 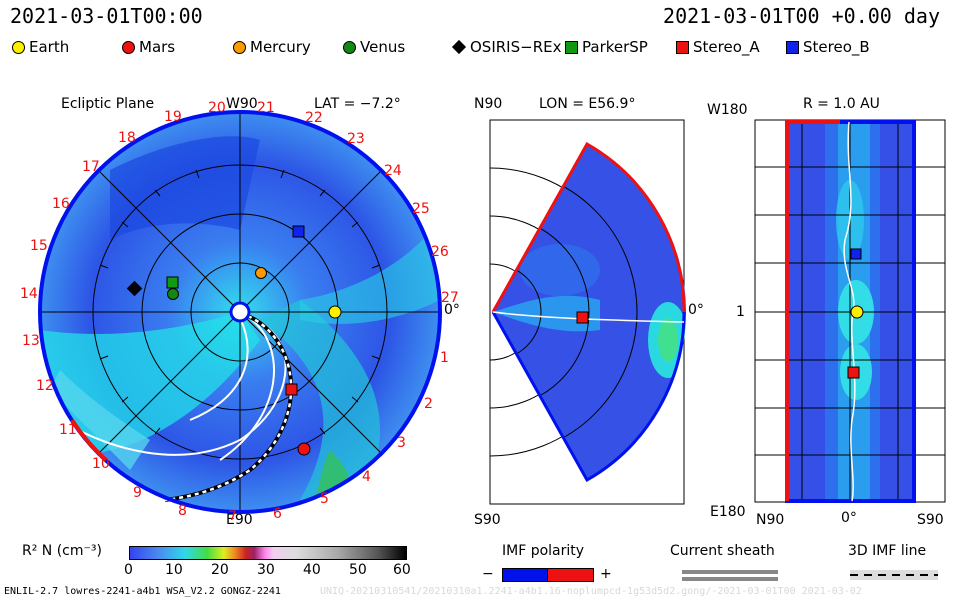 What do you see at coordinates (857, 312) in the screenshot?
I see `earth-radial-marker` at bounding box center [857, 312].